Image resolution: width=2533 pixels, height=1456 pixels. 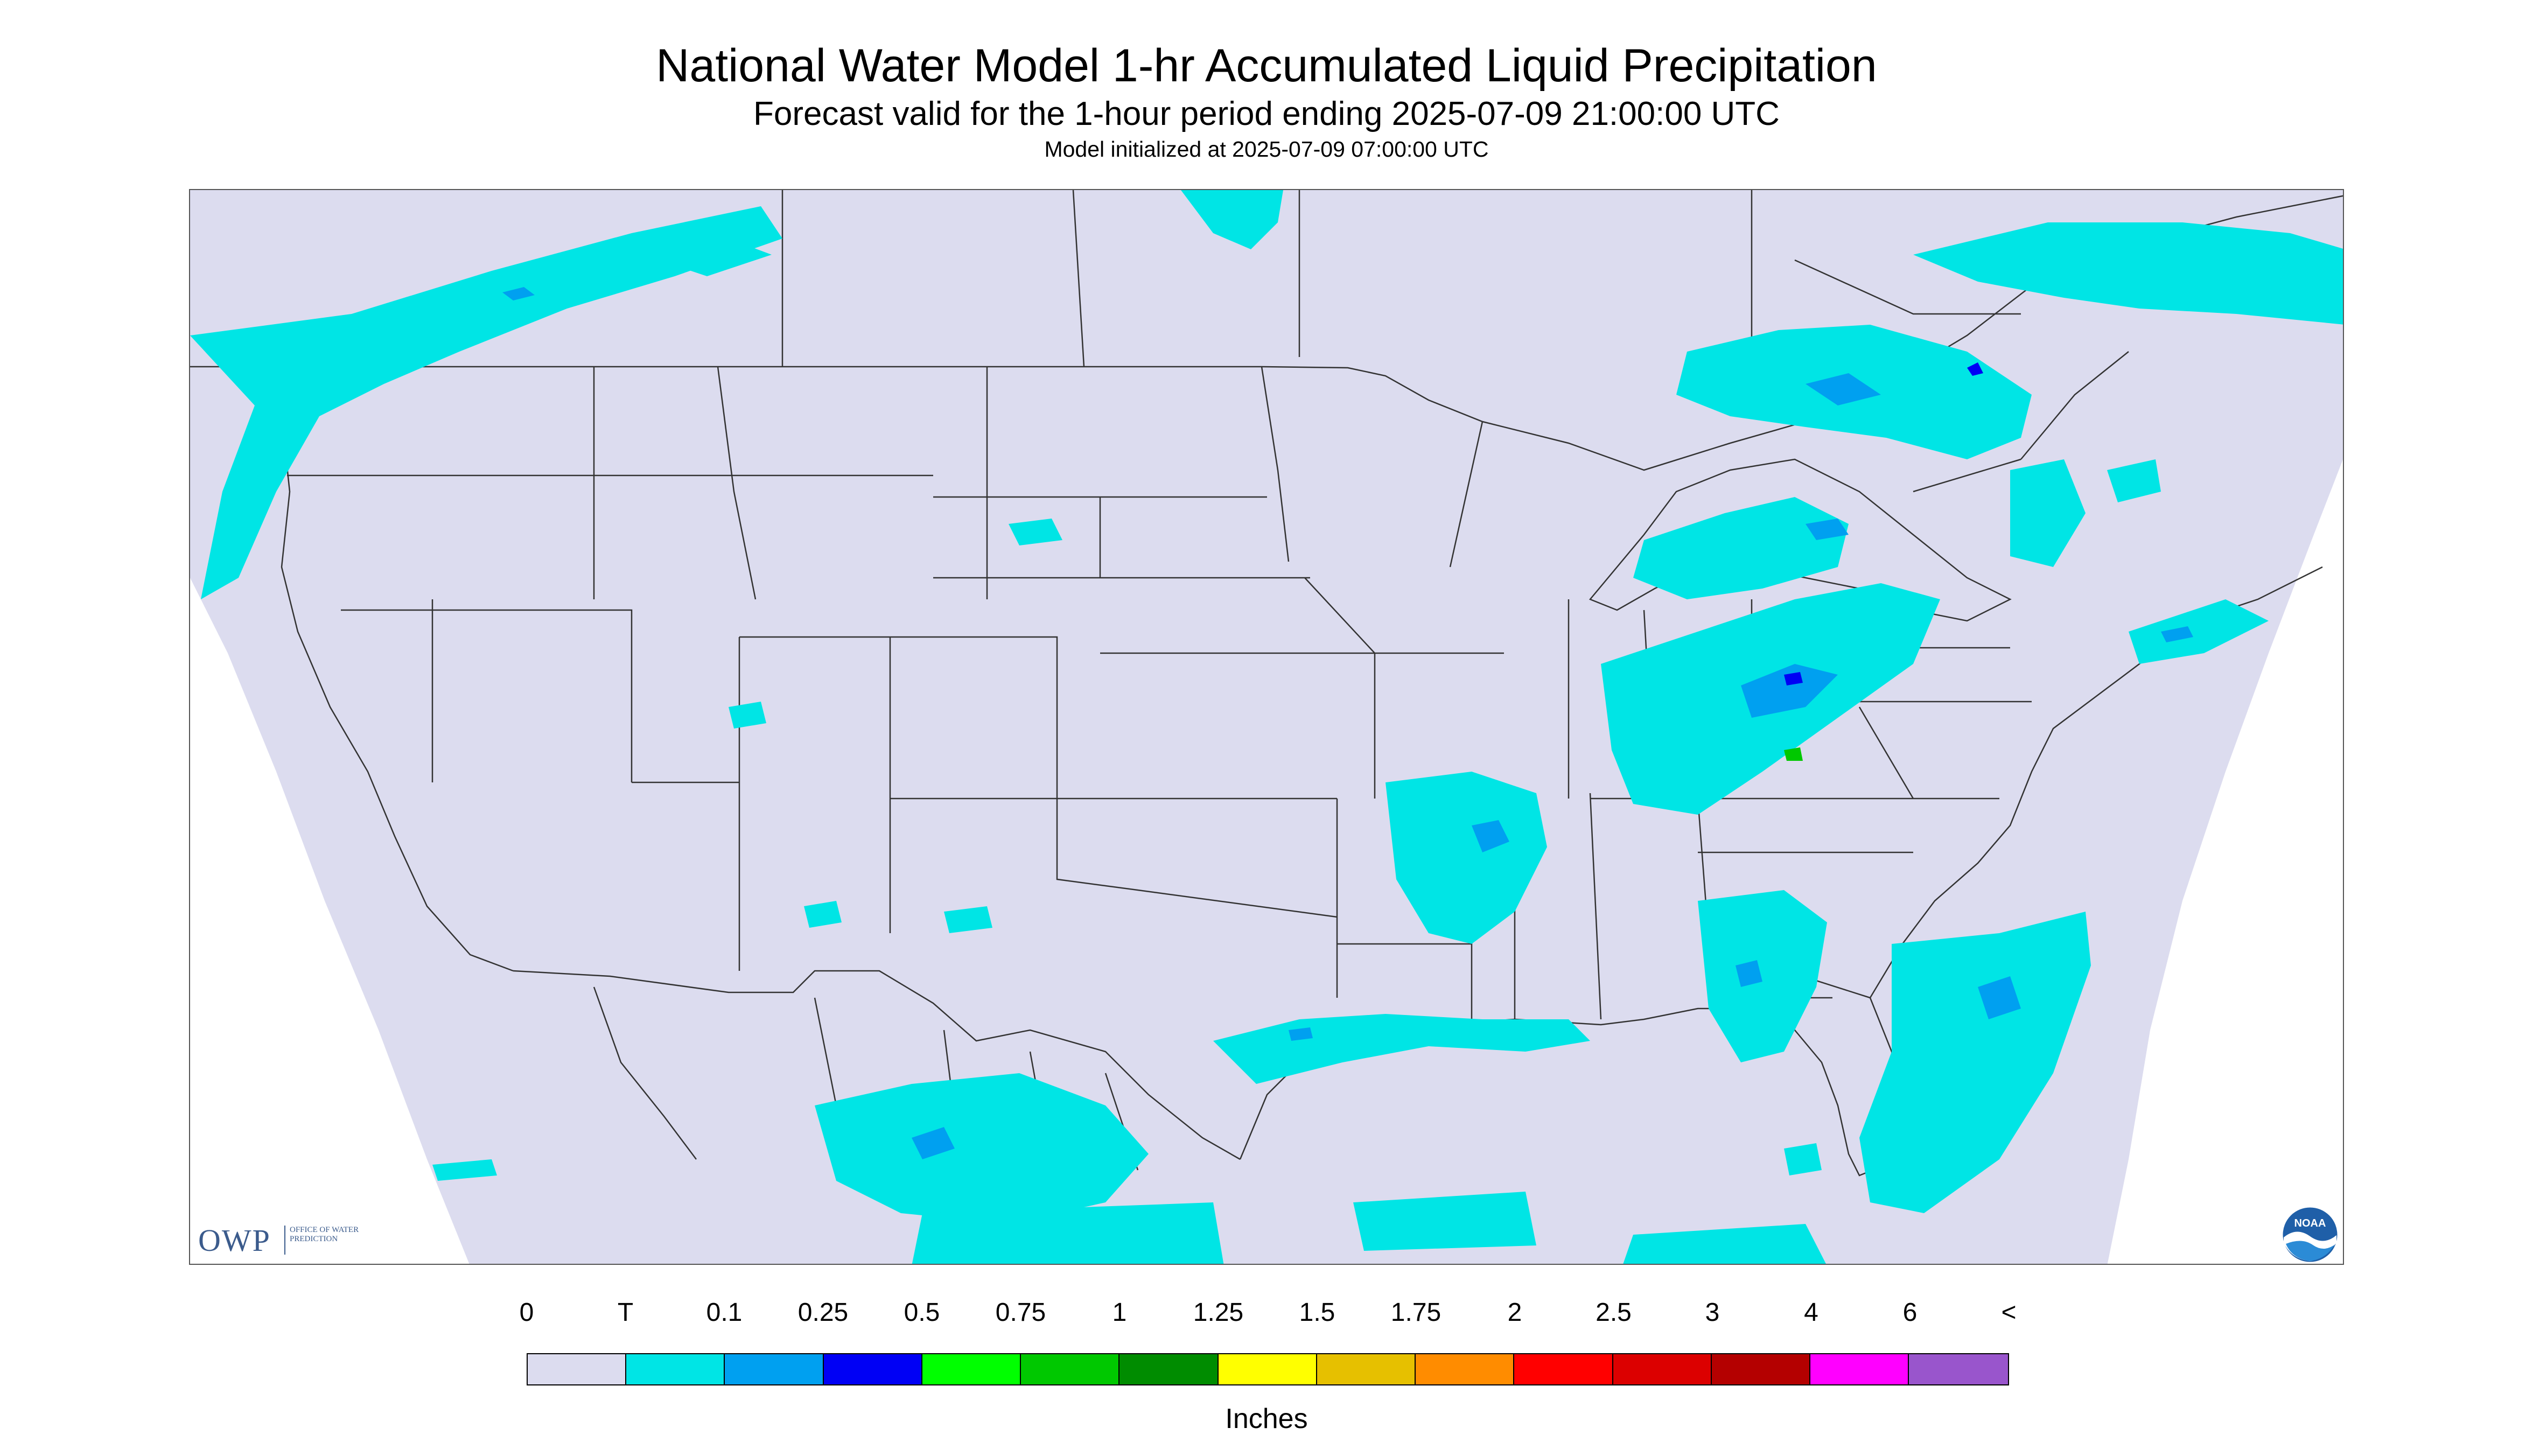 I want to click on legend-tick-label: 6, so click(x=1910, y=1312).